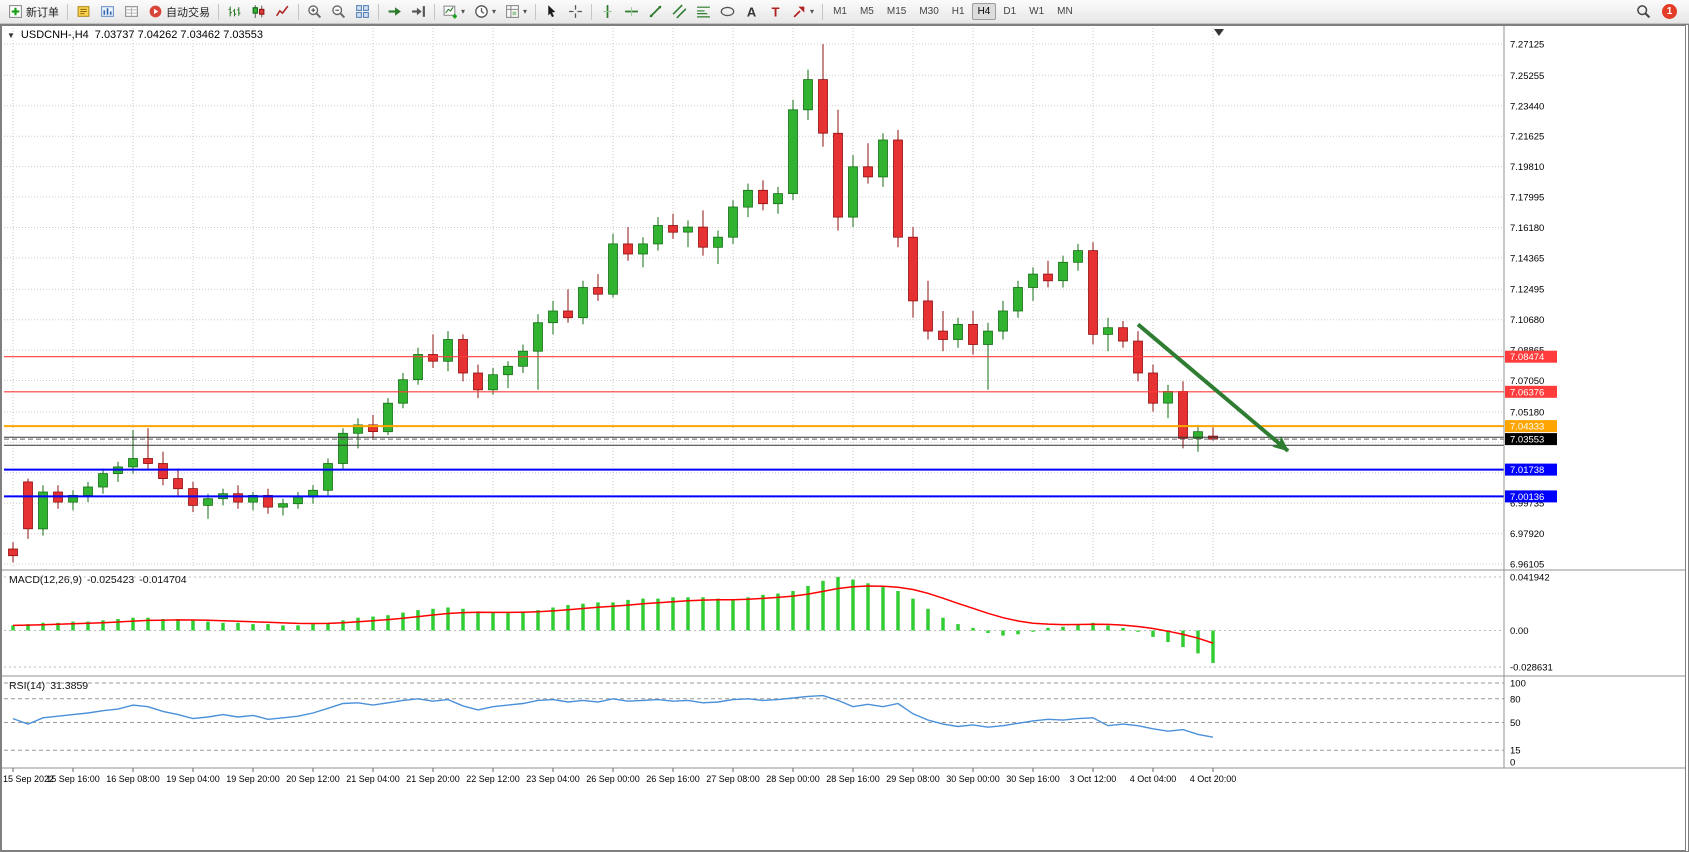 The image size is (1689, 852). What do you see at coordinates (984, 11) in the screenshot?
I see `timeframe-h4-button: H4` at bounding box center [984, 11].